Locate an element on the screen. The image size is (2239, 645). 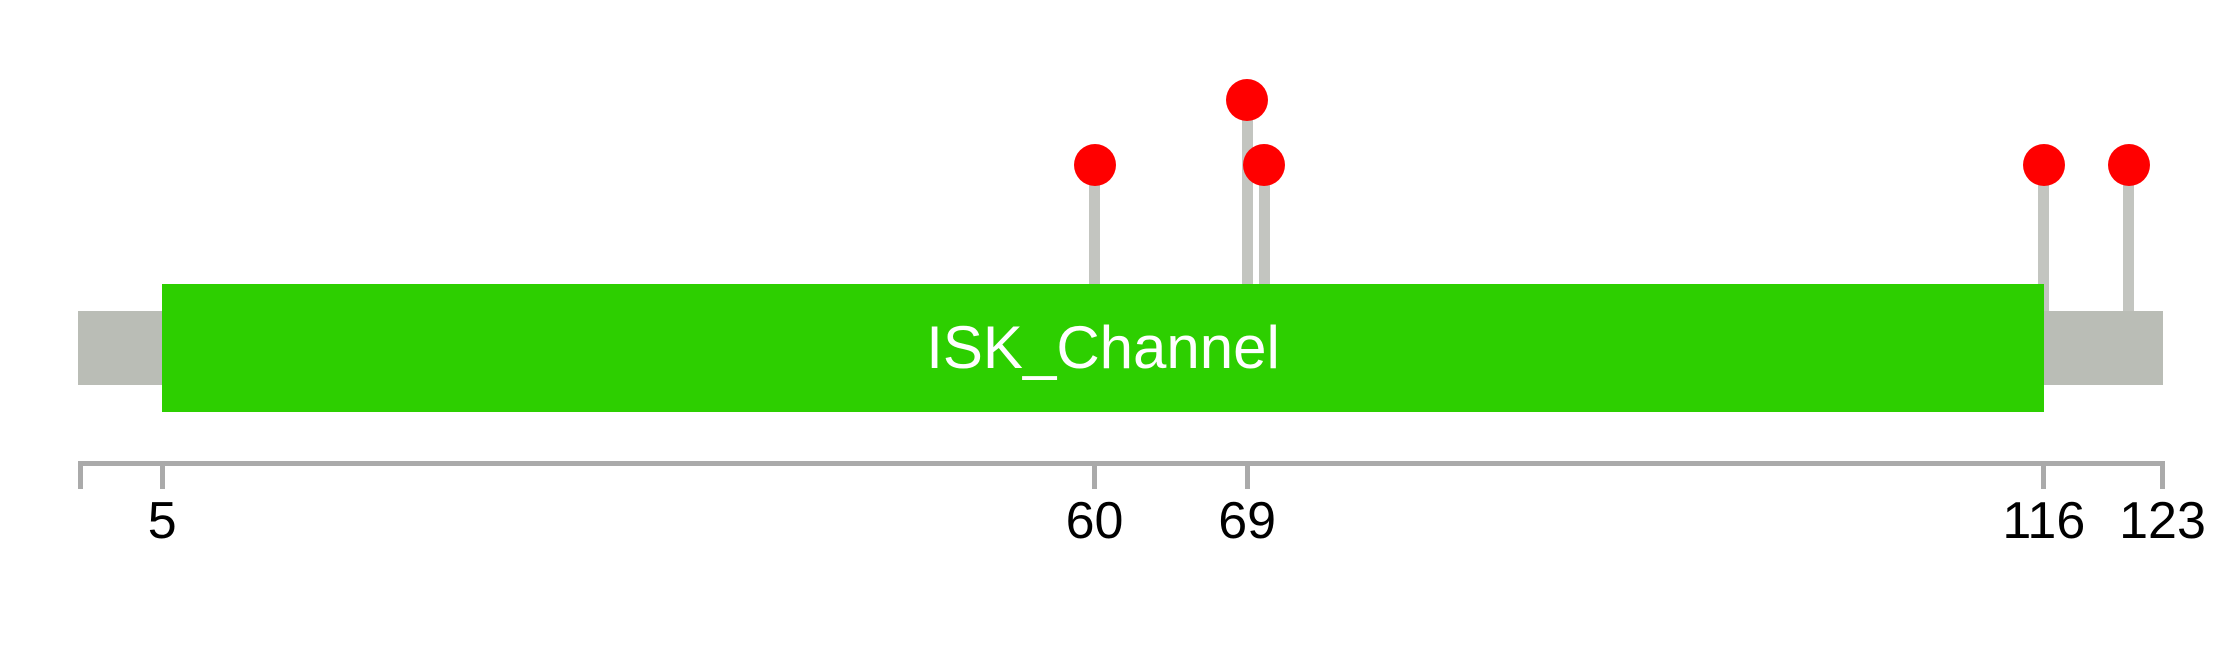
axis-tick-label: 60 is located at coordinates (1094, 521).